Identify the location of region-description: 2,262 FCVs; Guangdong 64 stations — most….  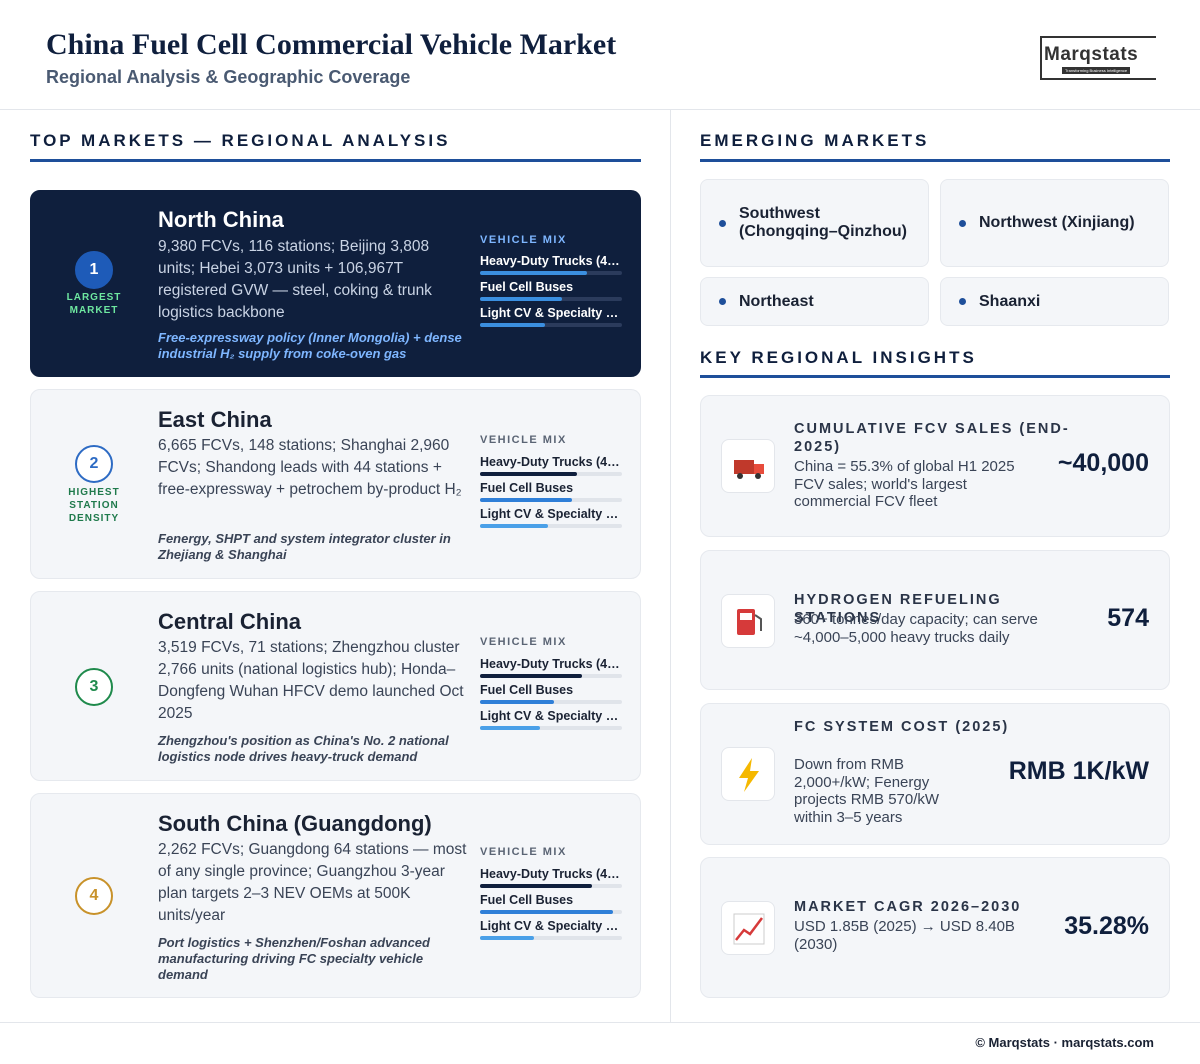
(312, 882).